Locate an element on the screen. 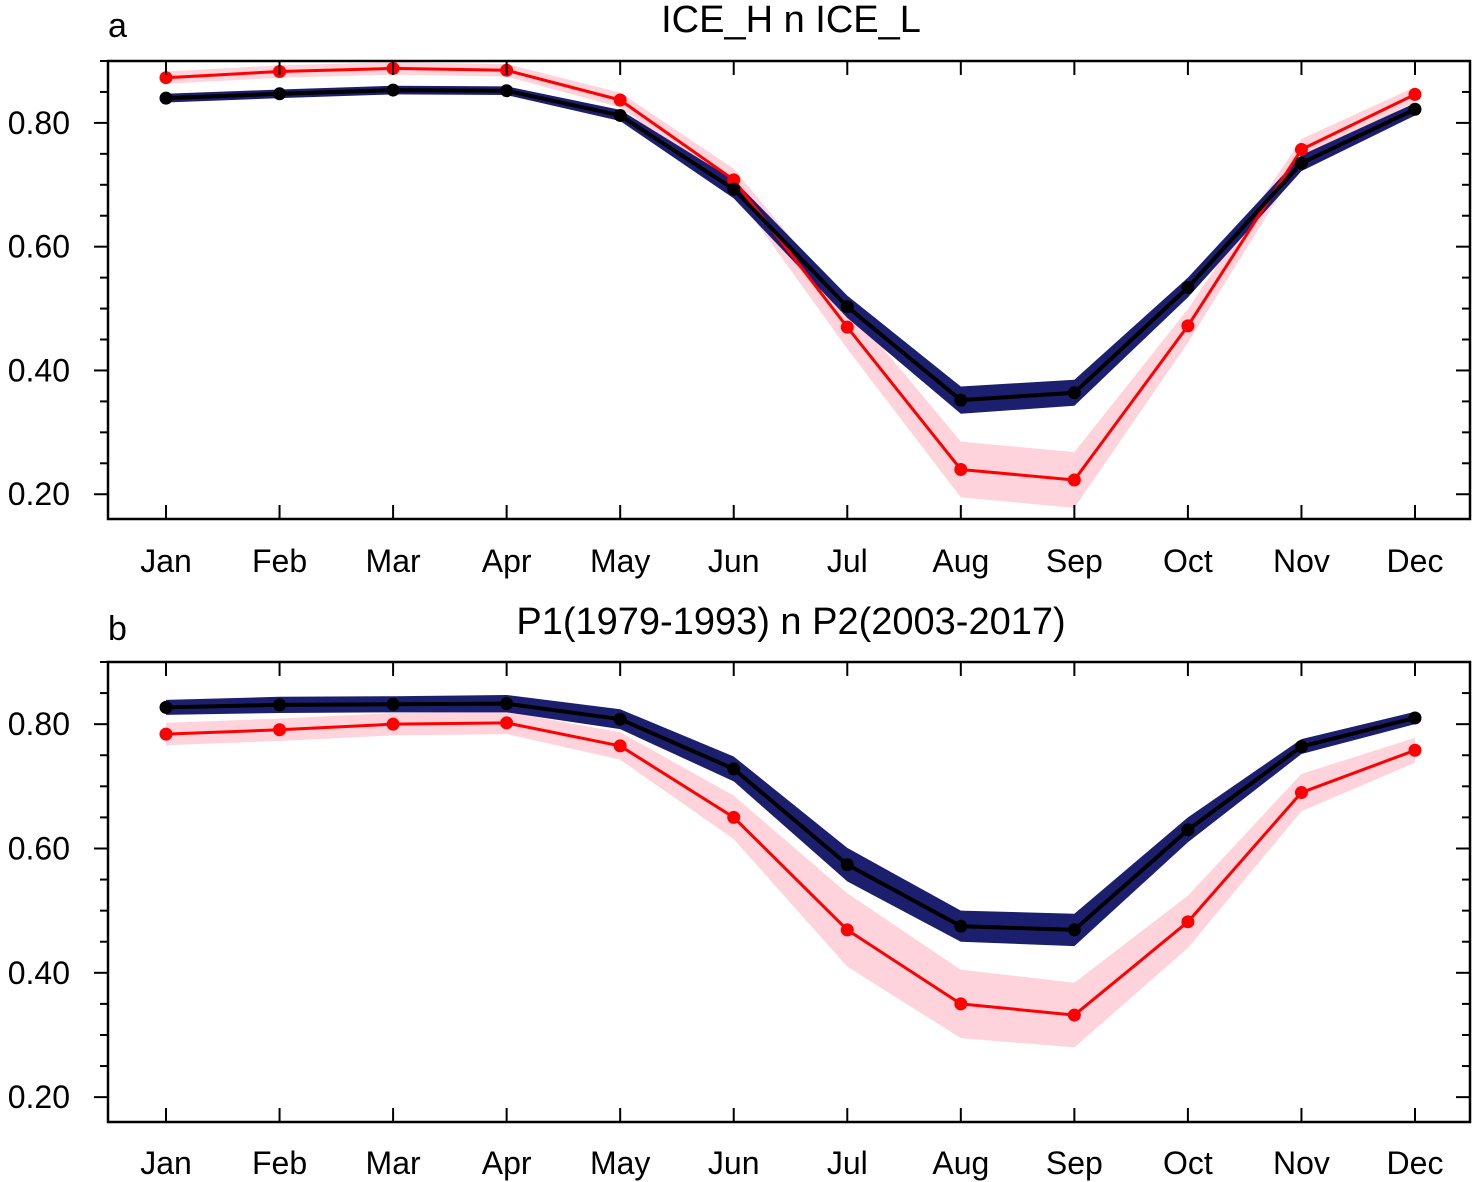  chart-title: P1(1979-1993) n P2(2003-2017) is located at coordinates (790, 622).